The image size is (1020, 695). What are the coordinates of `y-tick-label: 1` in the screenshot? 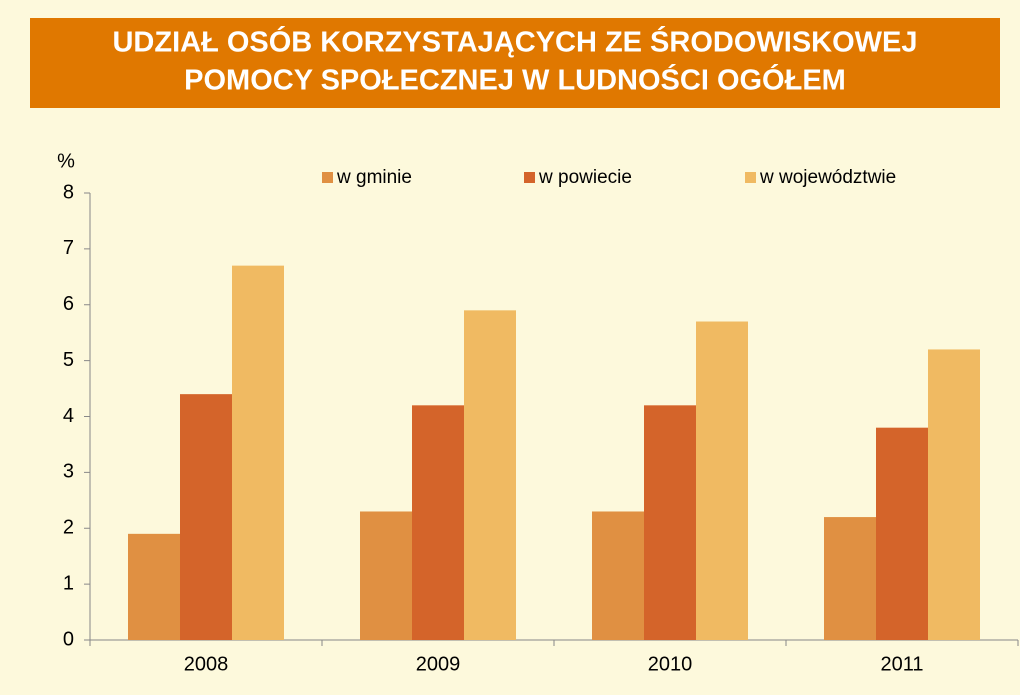 It's located at (68, 583).